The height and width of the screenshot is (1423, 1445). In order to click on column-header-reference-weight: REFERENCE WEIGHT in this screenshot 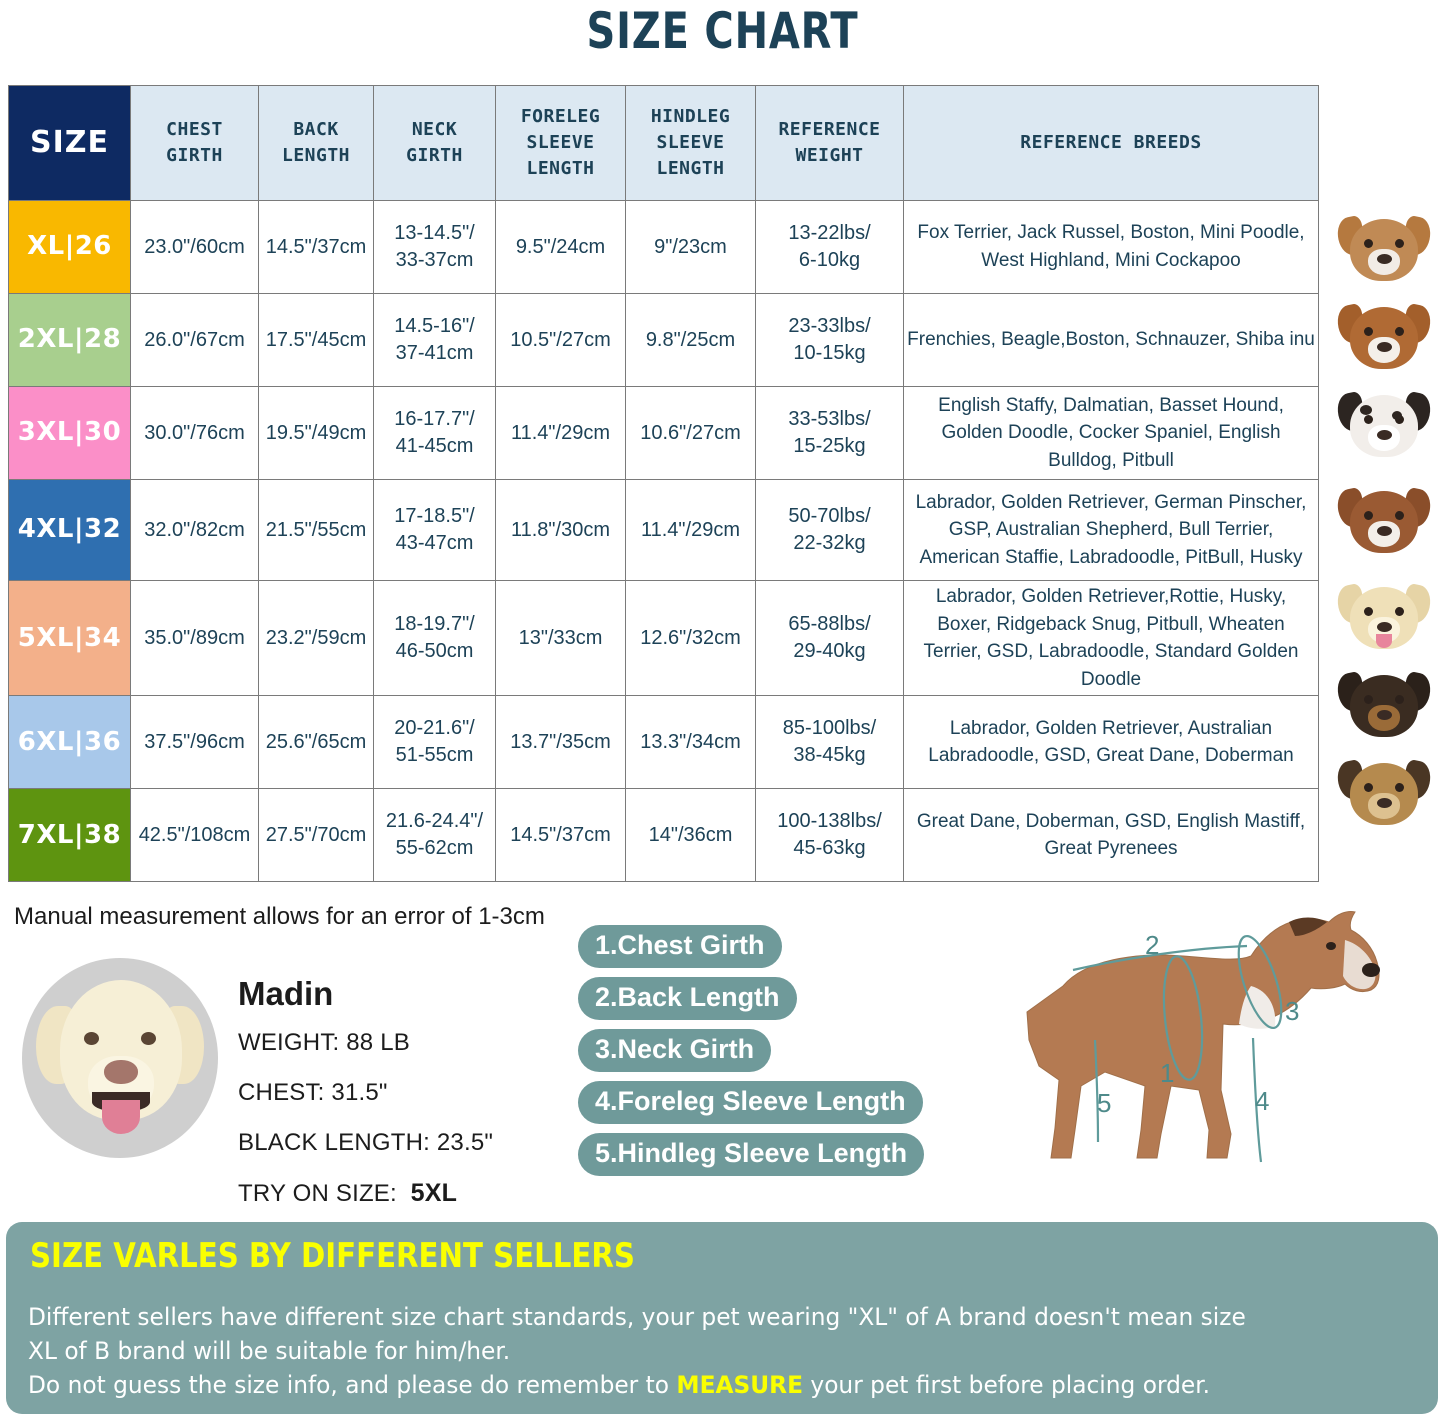, I will do `click(829, 143)`.